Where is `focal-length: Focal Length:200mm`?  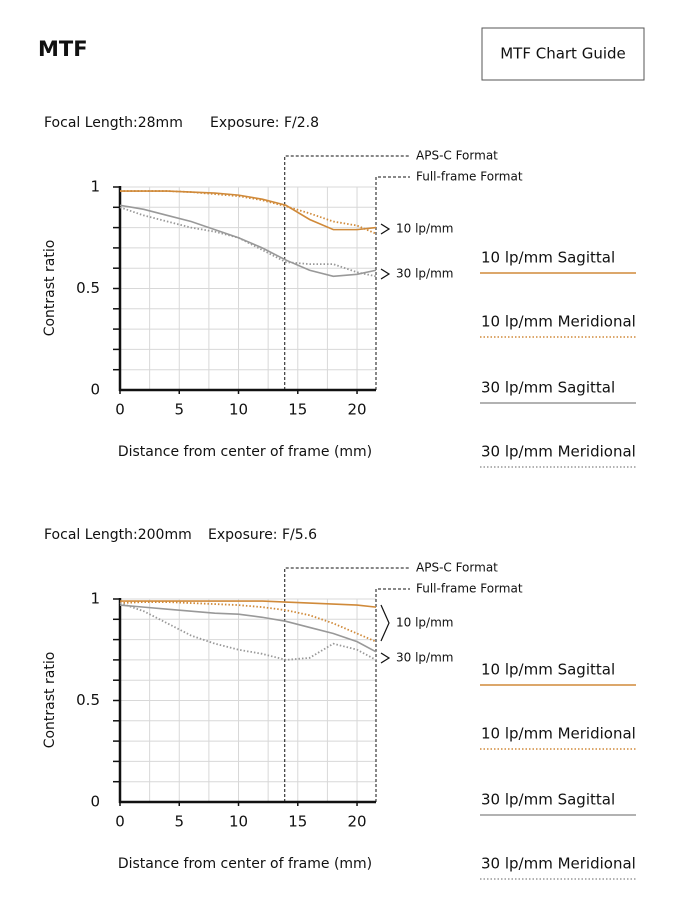 focal-length: Focal Length:200mm is located at coordinates (118, 535).